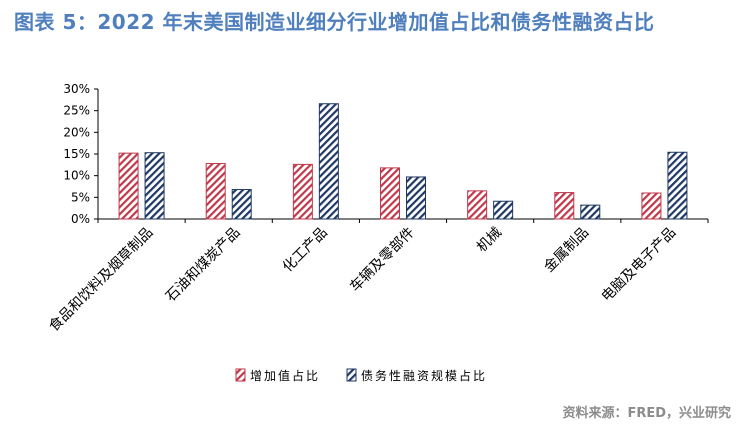  I want to click on x-tick-label: 化工产品, so click(305, 250).